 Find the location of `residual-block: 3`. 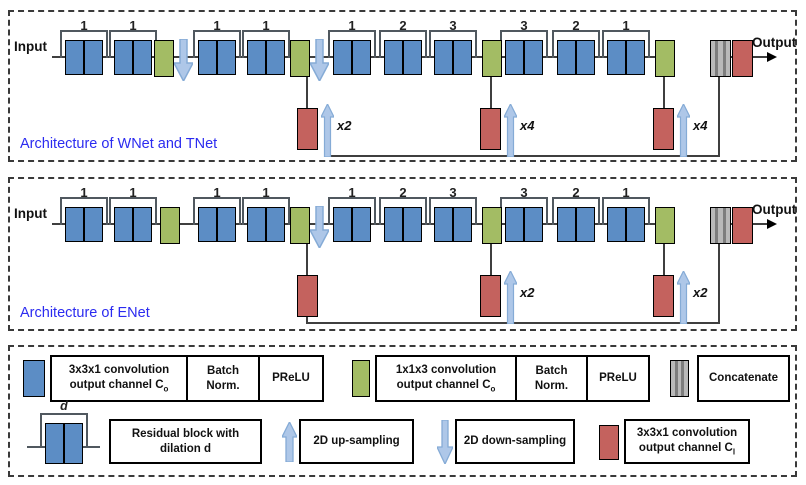

residual-block: 3 is located at coordinates (453, 46).